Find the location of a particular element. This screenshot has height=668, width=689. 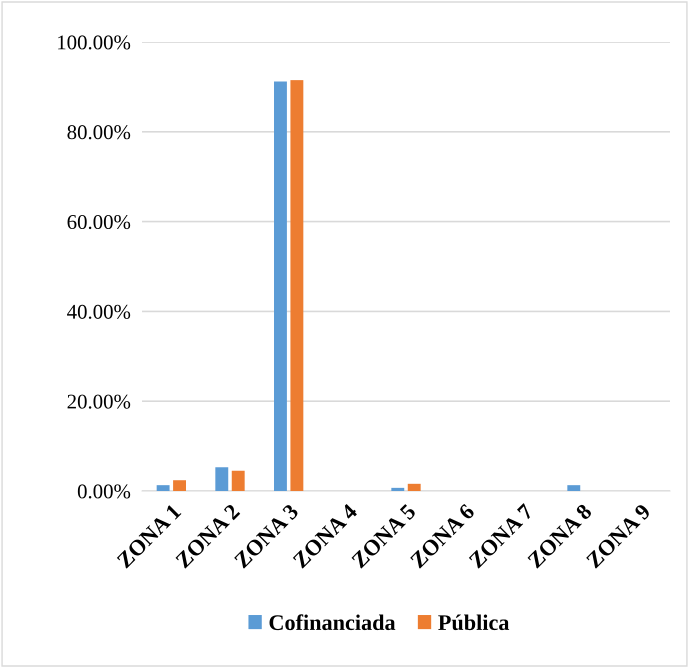

y-tick-label: 100.00% is located at coordinates (94, 42).